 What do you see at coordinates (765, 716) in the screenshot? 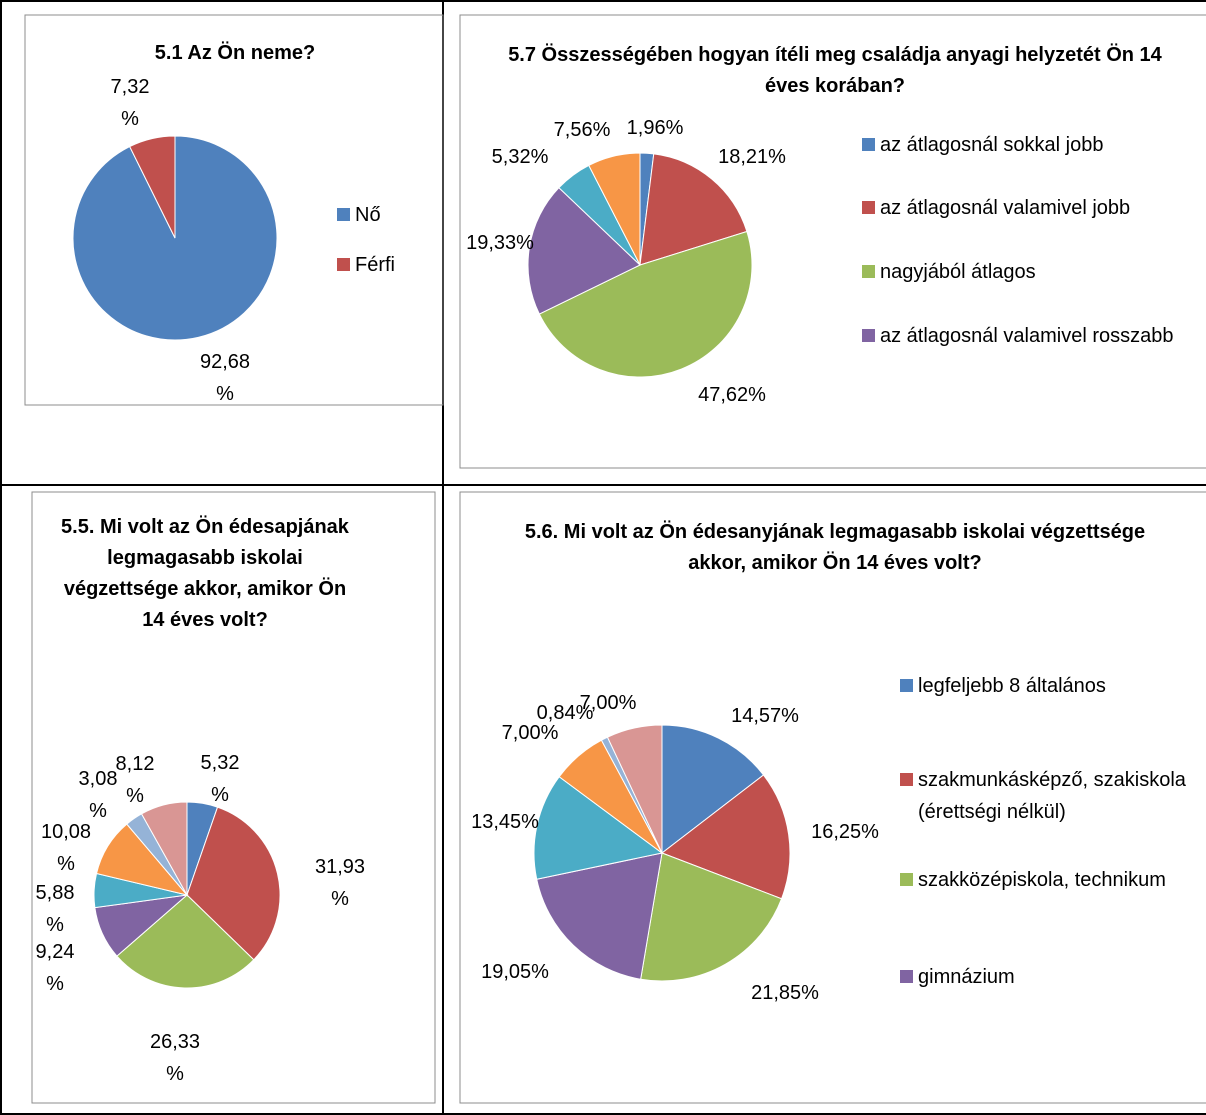
I see `data-label: 14,57%` at bounding box center [765, 716].